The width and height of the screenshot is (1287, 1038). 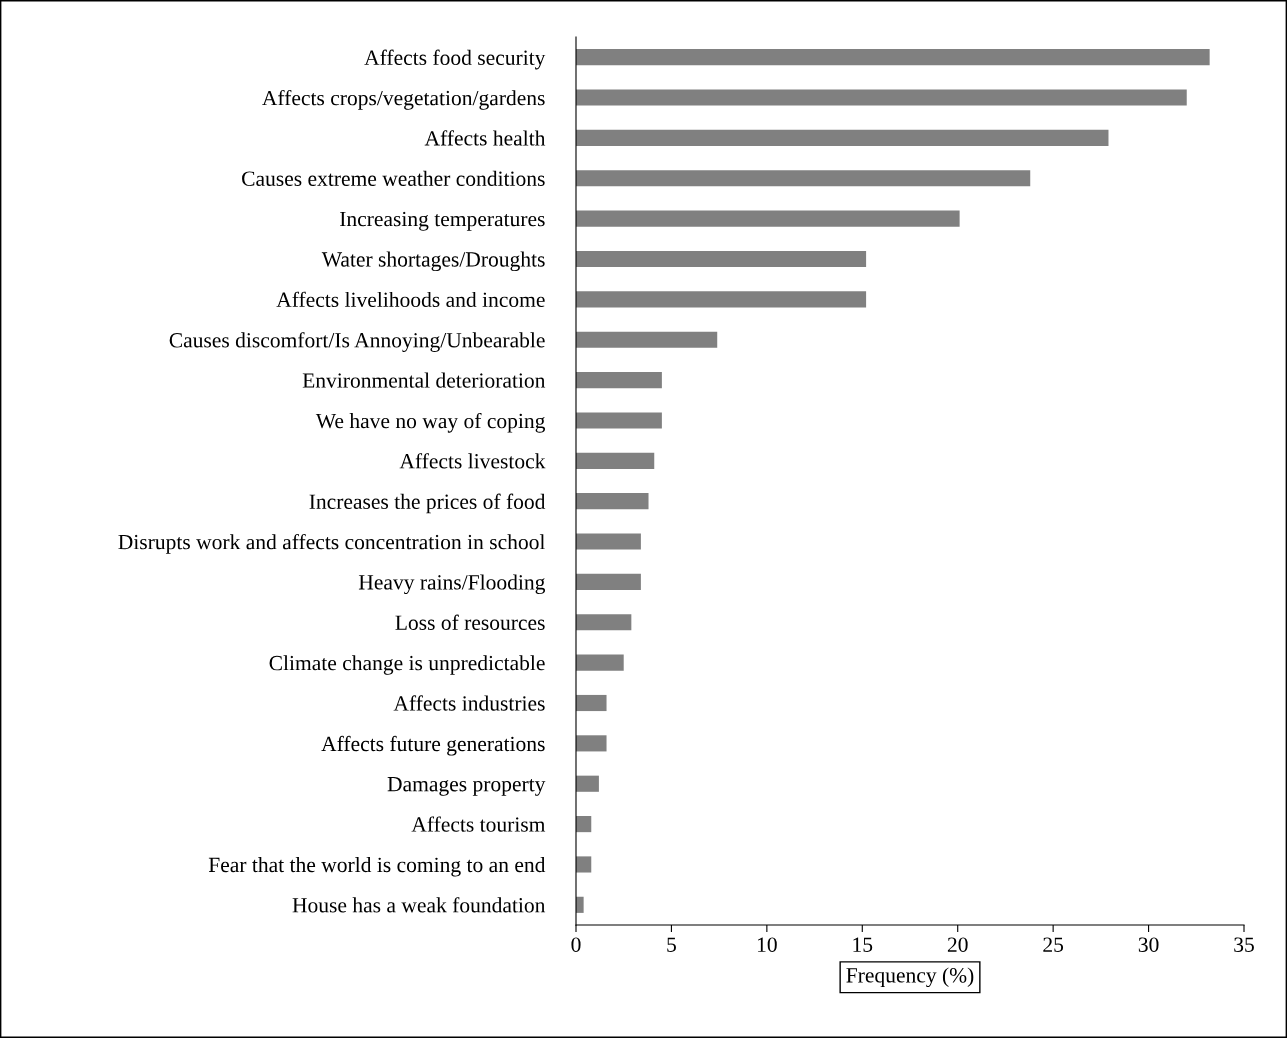 What do you see at coordinates (1053, 944) in the screenshot?
I see `x-tick-label: 25` at bounding box center [1053, 944].